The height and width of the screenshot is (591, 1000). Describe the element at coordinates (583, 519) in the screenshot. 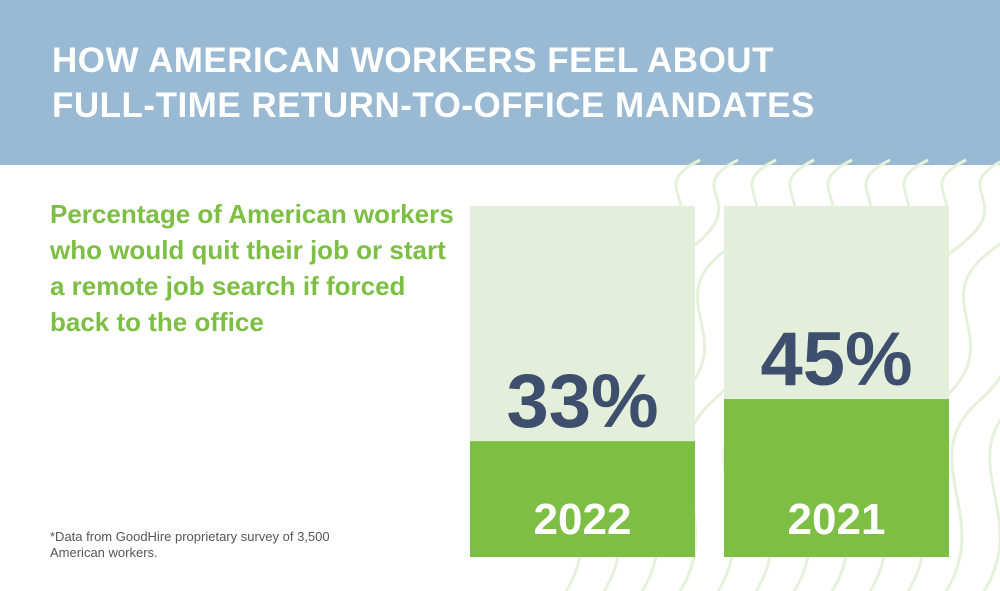

I see `category-label-2022: 2022` at that location.